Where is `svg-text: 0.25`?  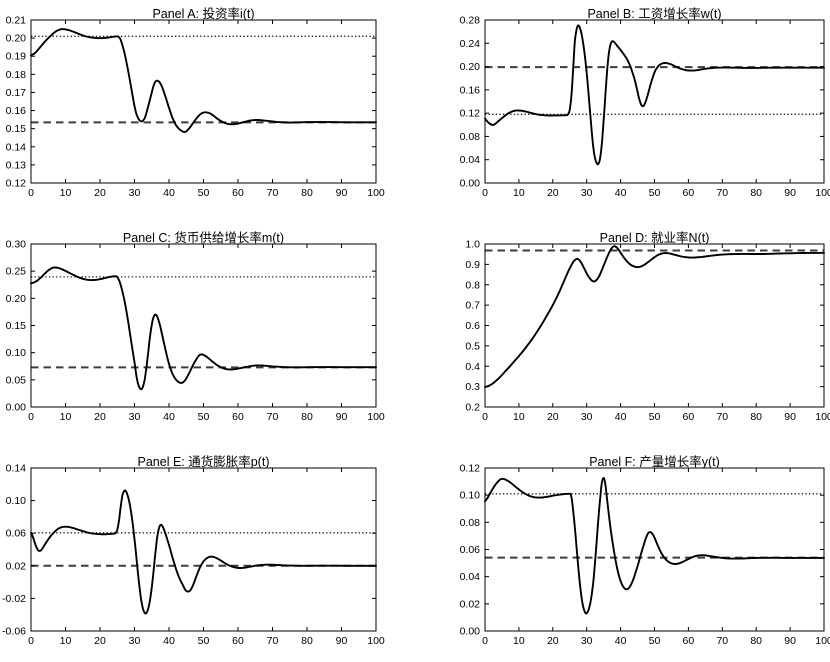 svg-text: 0.25 is located at coordinates (16, 272).